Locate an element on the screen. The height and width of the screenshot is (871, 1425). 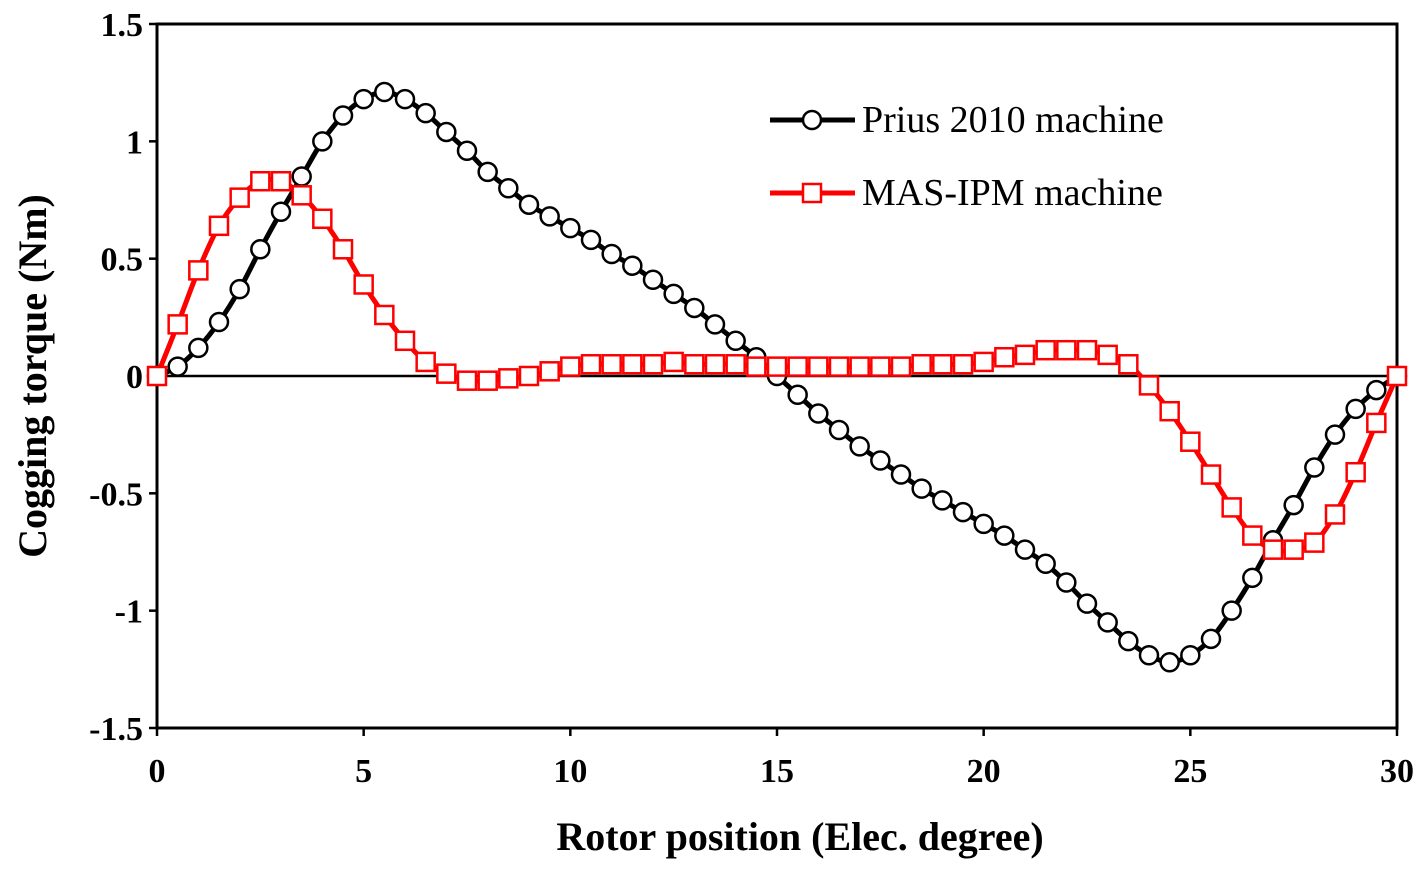
x-tick-label: 15 is located at coordinates (777, 771).